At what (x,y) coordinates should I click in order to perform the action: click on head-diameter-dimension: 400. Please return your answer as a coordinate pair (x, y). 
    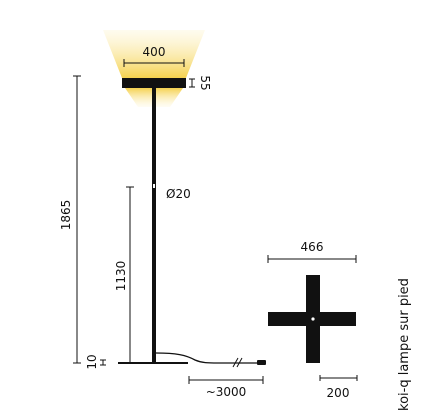
    Looking at the image, I should click on (154, 56).